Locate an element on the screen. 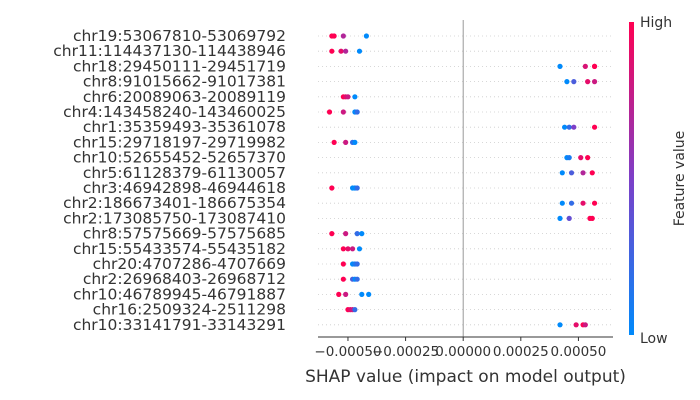 The width and height of the screenshot is (700, 400). feature-label: chr20:4707286-4707669 is located at coordinates (189, 264).